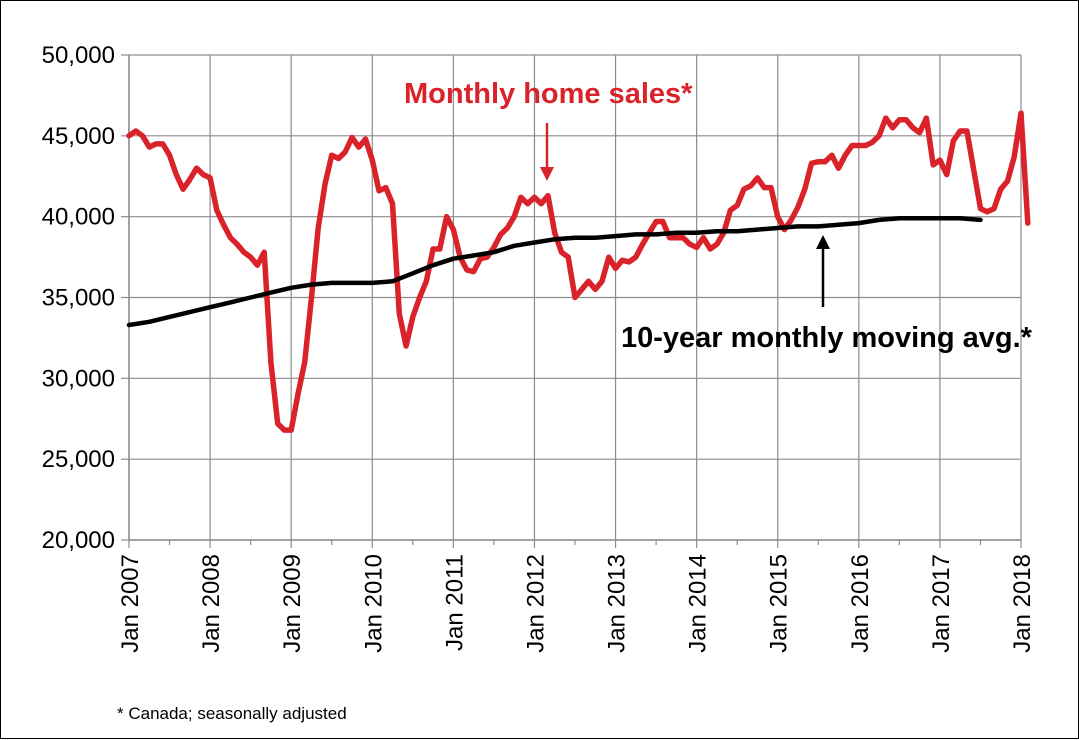  Describe the element at coordinates (827, 338) in the screenshot. I see `avg-annotation-label: 10-year monthly moving avg.*` at that location.